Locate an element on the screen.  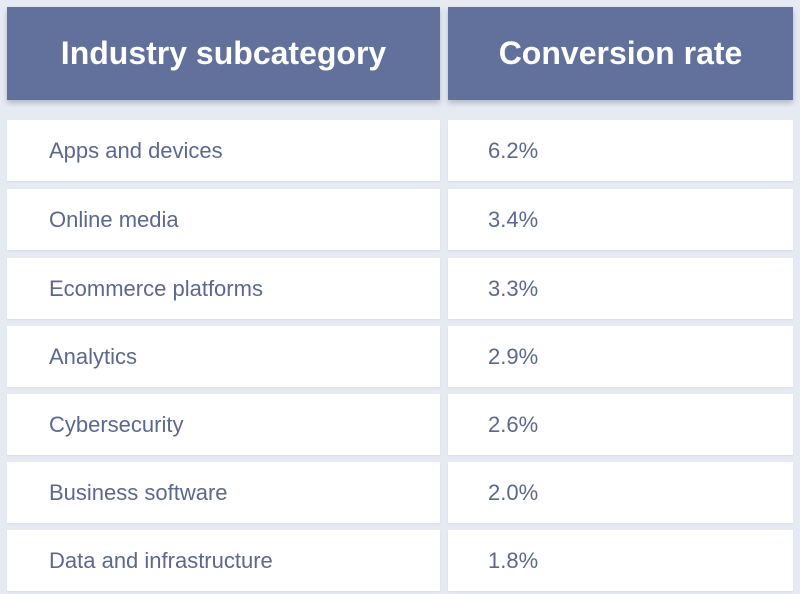
column-header-conversion-rate: Conversion rate is located at coordinates (620, 53).